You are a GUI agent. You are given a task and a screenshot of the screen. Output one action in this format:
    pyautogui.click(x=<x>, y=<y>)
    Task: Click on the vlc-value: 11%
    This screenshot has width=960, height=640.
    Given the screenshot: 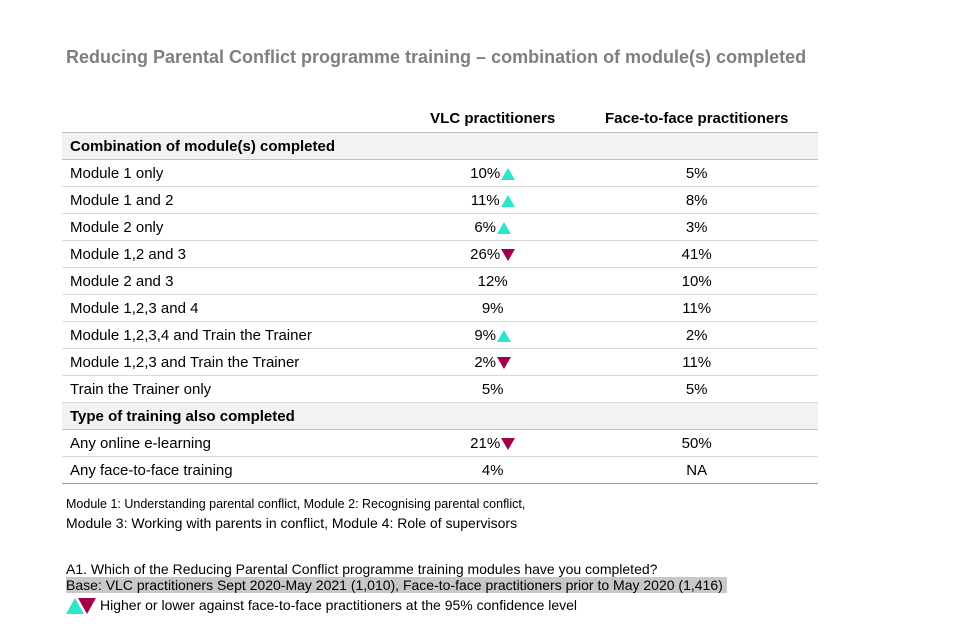 What is the action you would take?
    pyautogui.click(x=493, y=200)
    